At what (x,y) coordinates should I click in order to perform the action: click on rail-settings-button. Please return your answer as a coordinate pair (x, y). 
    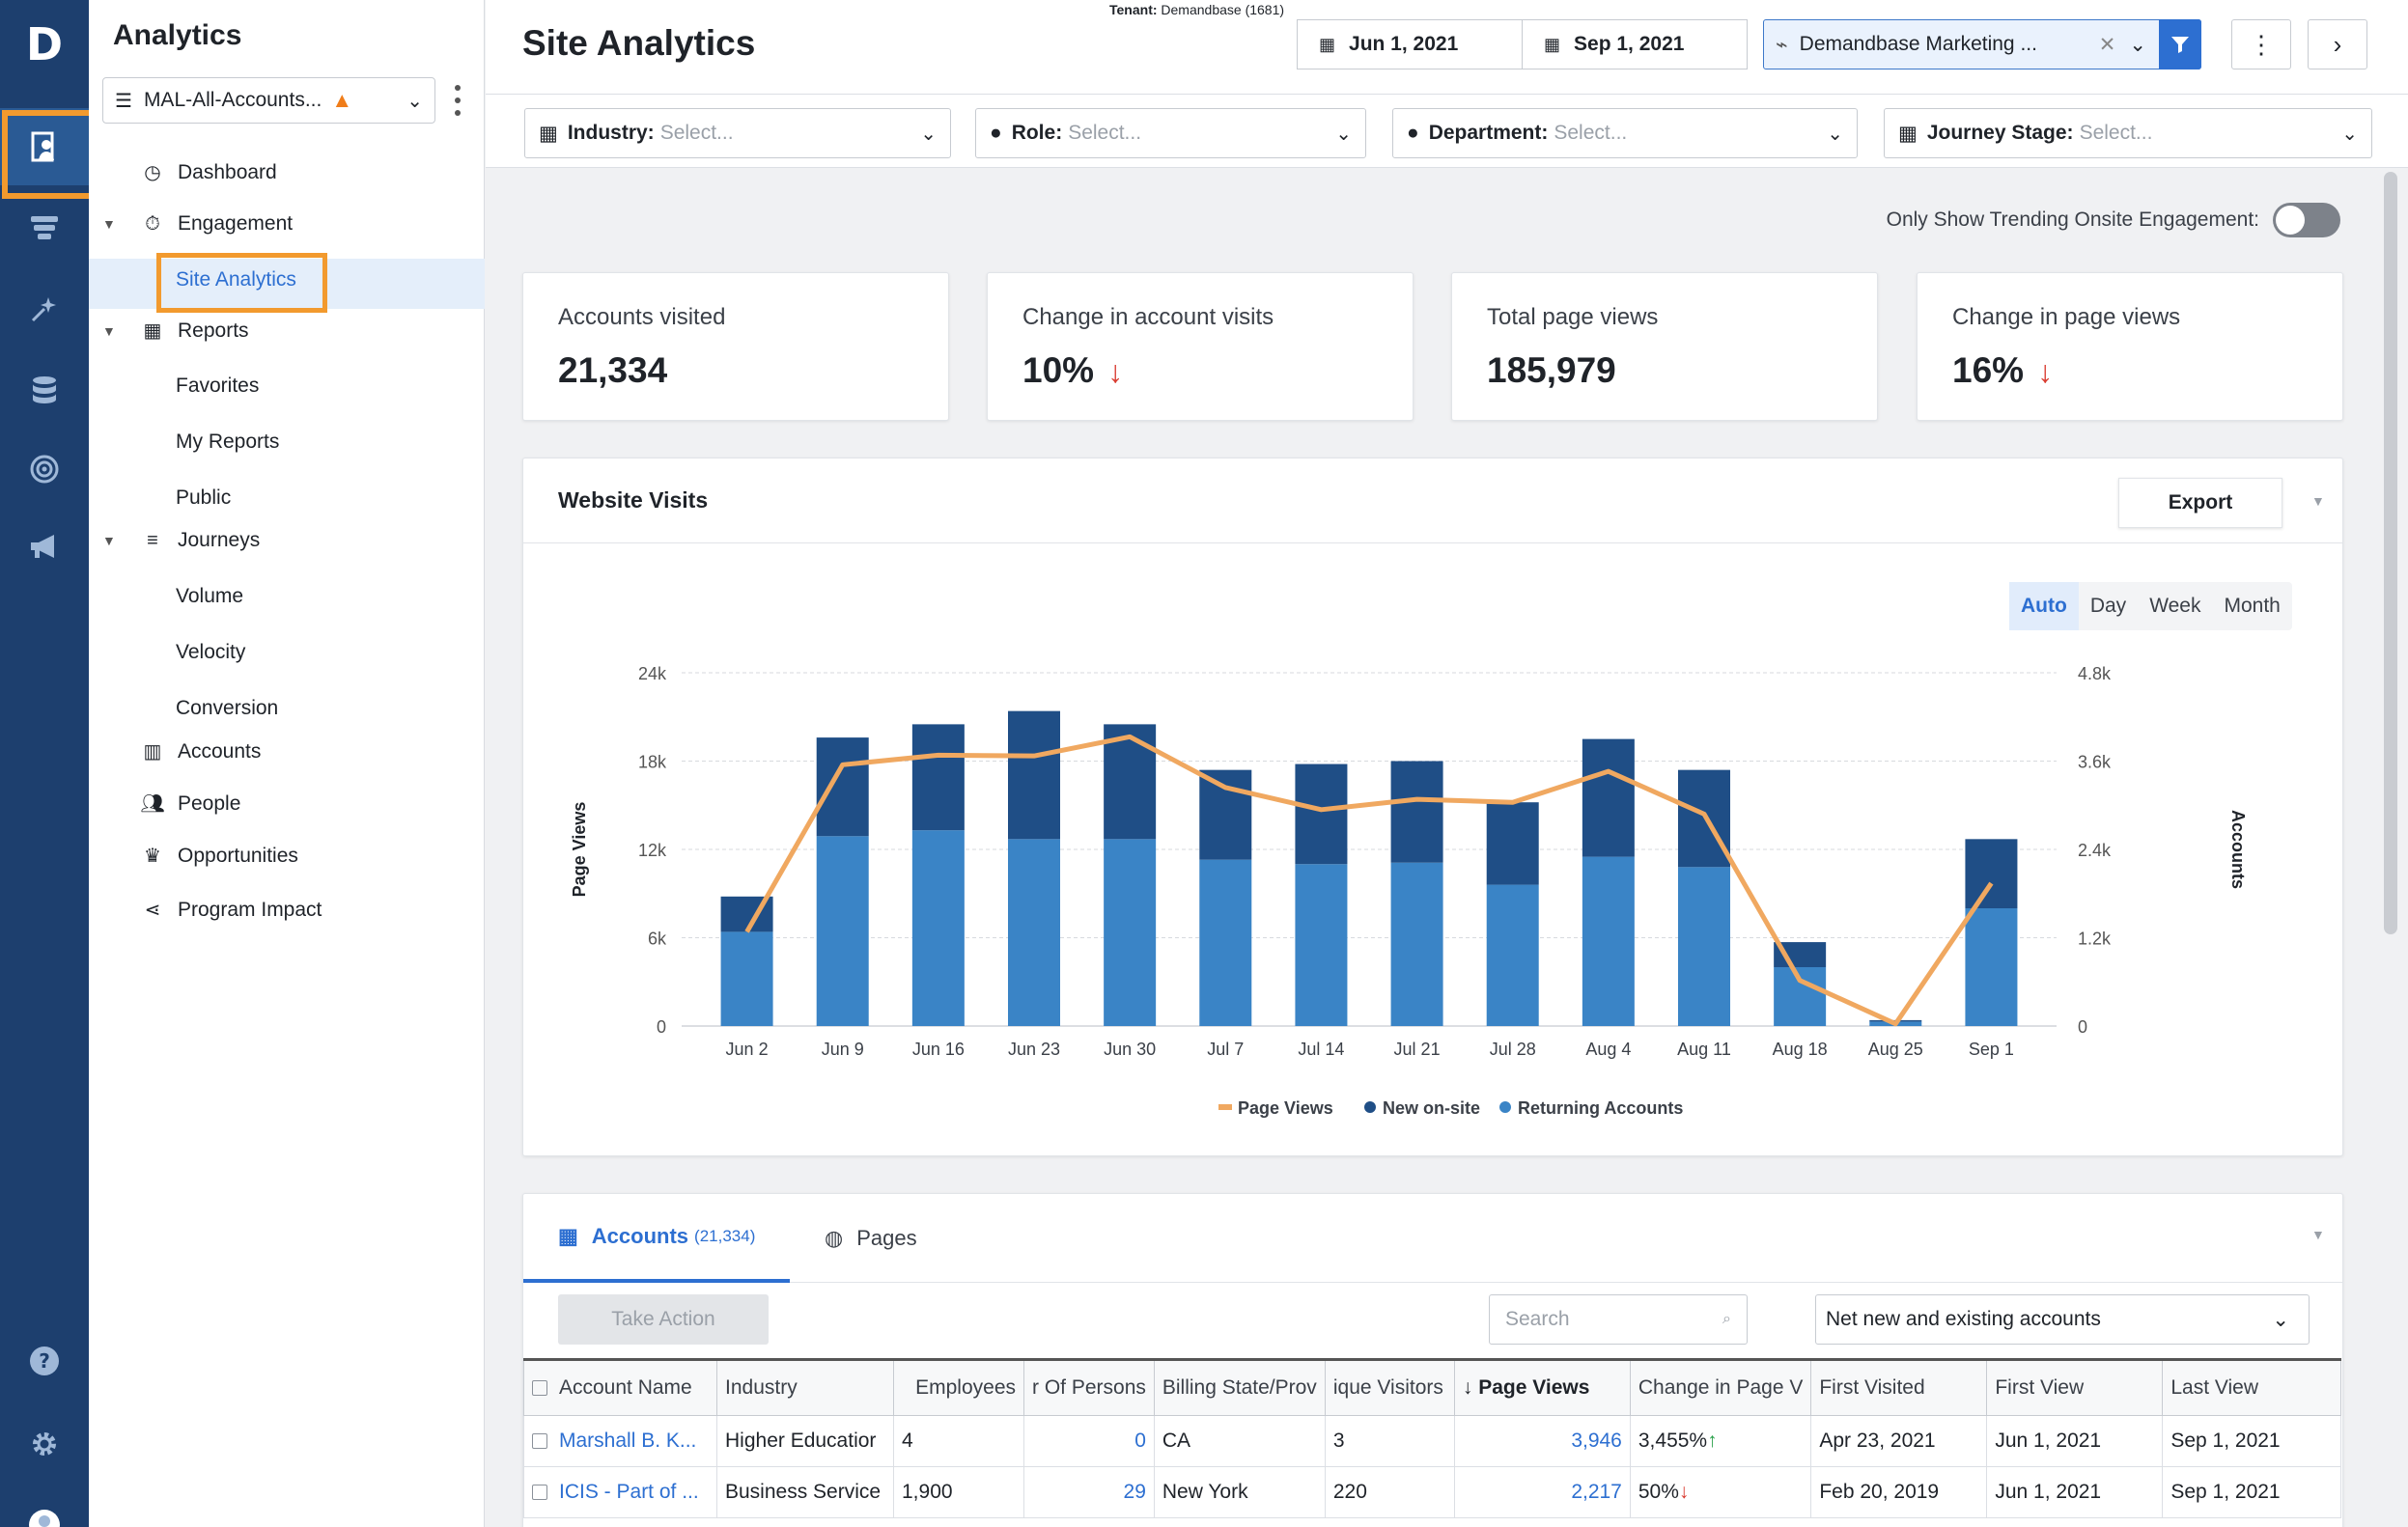
    Looking at the image, I should click on (44, 1444).